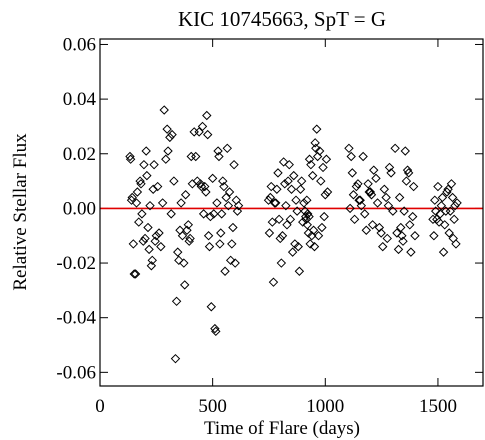 This screenshot has height=440, width=485. What do you see at coordinates (76, 263) in the screenshot?
I see `y-tick-label: -0.02` at bounding box center [76, 263].